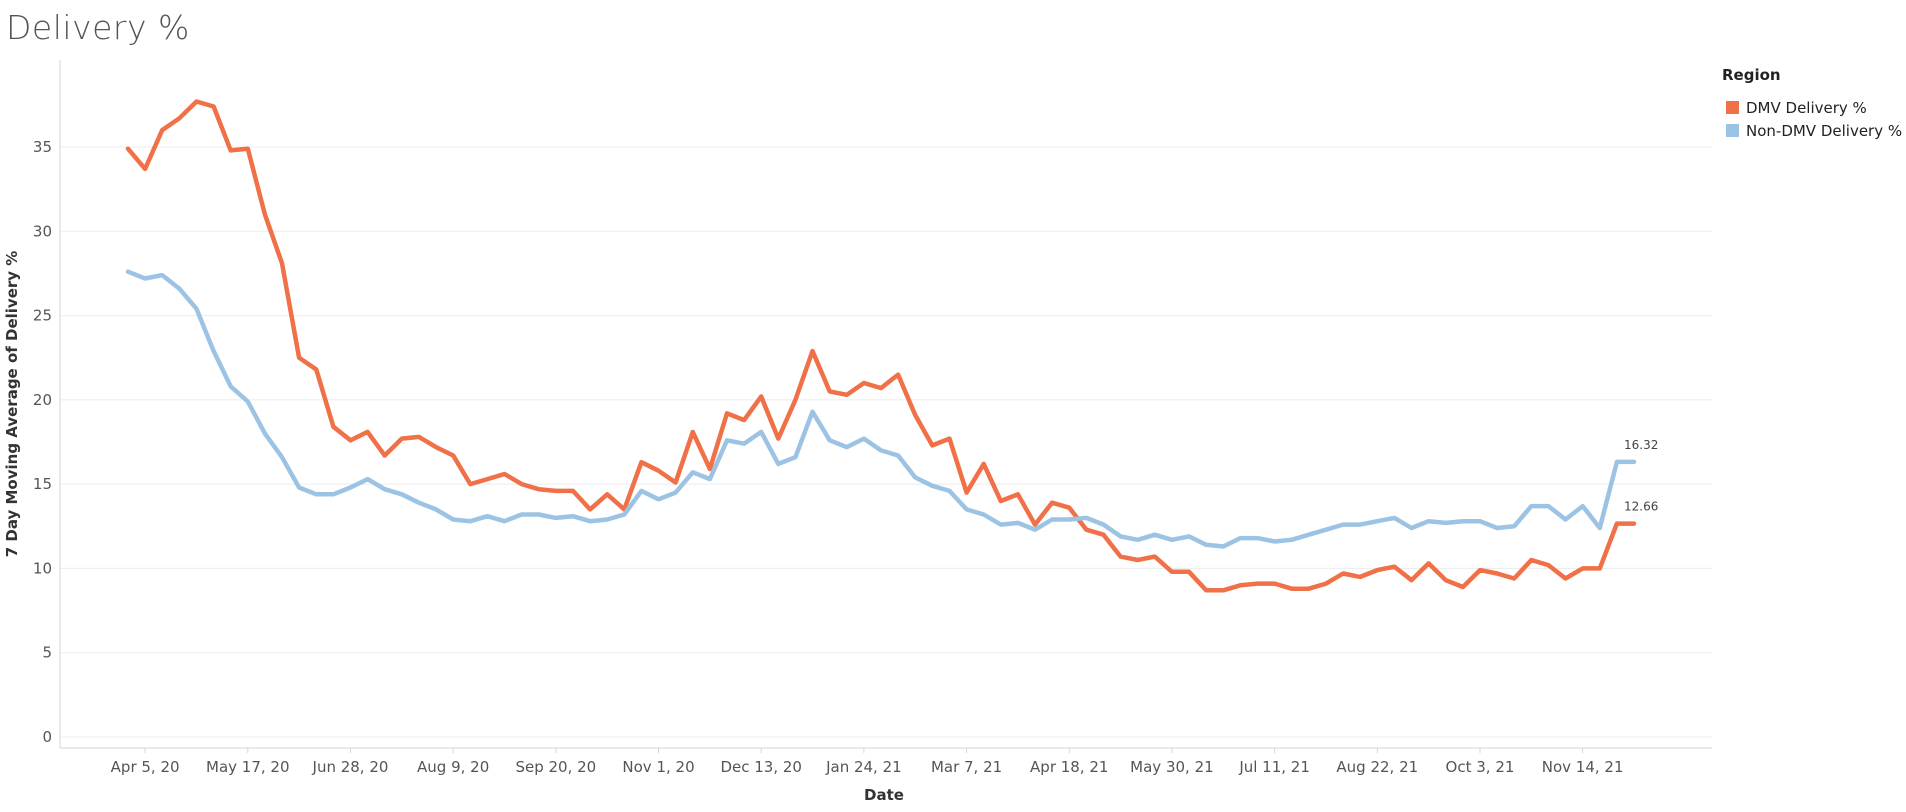 This screenshot has width=1906, height=812. I want to click on end-value-label-non-dmv: 16.32, so click(1641, 445).